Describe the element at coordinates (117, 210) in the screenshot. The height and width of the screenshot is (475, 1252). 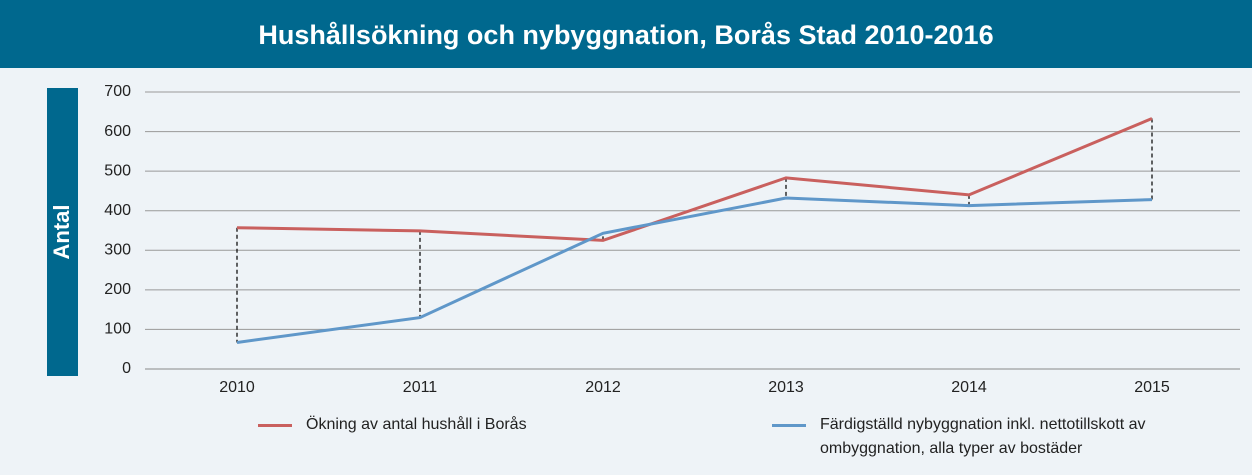
I see `y-tick-label: 400` at that location.